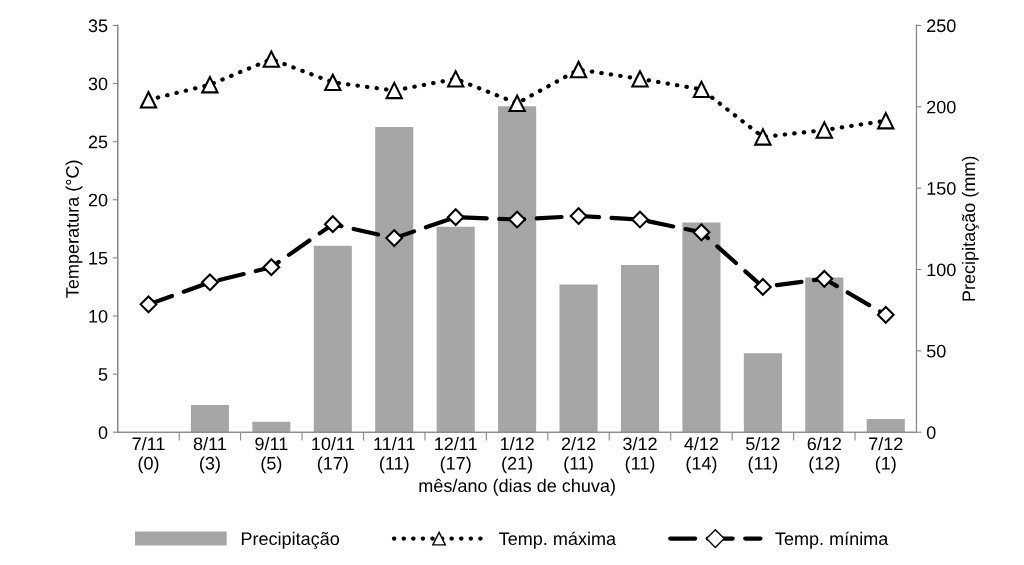  Describe the element at coordinates (148, 455) in the screenshot. I see `x-tick-label: 7/11 (0)` at that location.